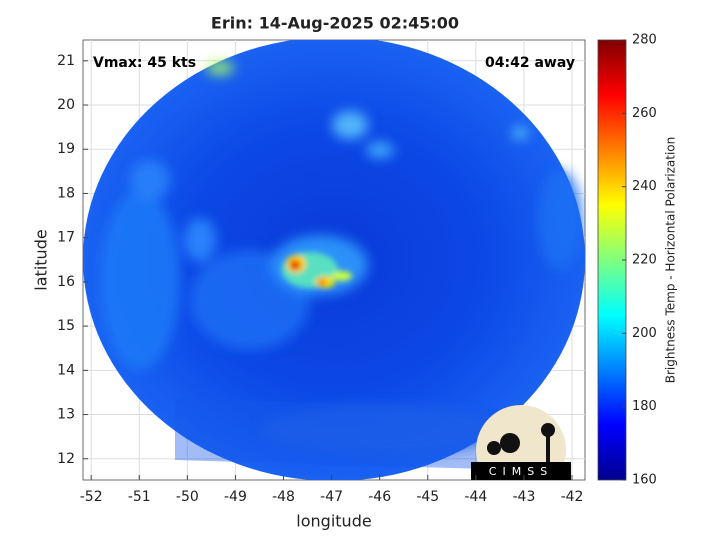 The height and width of the screenshot is (540, 720). I want to click on y-tick-label: 20, so click(66, 105).